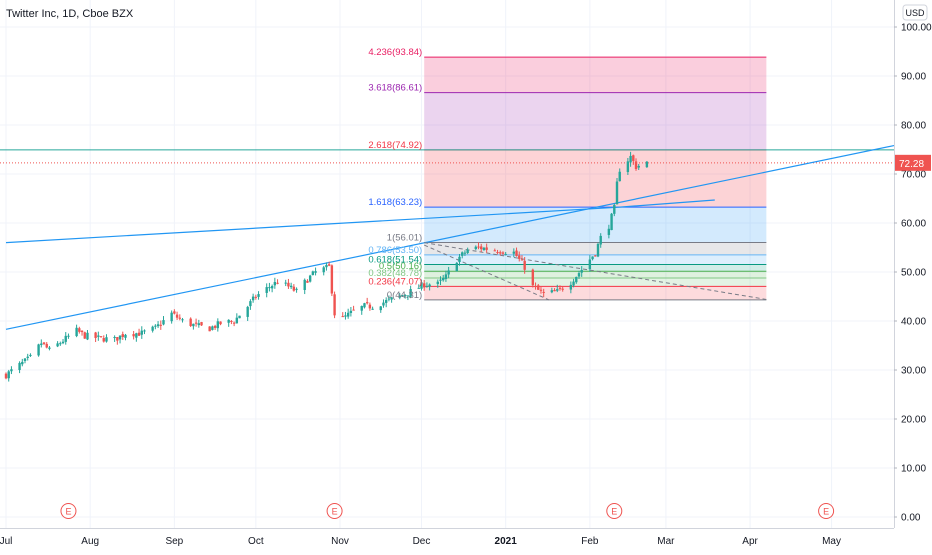 This screenshot has height=555, width=932. Describe the element at coordinates (913, 77) in the screenshot. I see `y-tick-label: 90.00` at that location.